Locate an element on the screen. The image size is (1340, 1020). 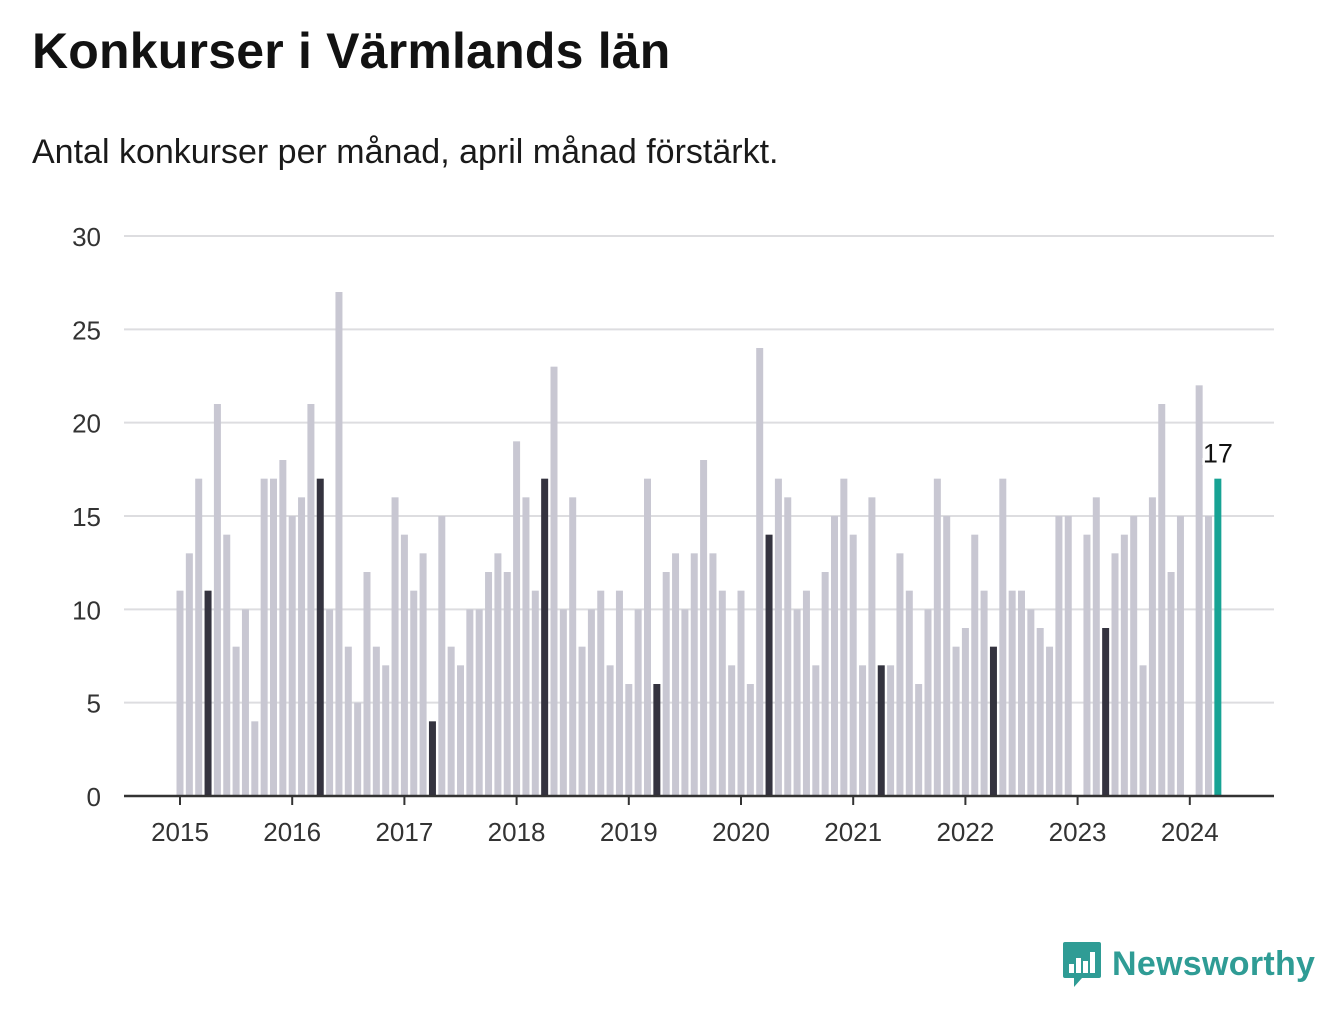
x-tick-label: 2022 is located at coordinates (965, 832).